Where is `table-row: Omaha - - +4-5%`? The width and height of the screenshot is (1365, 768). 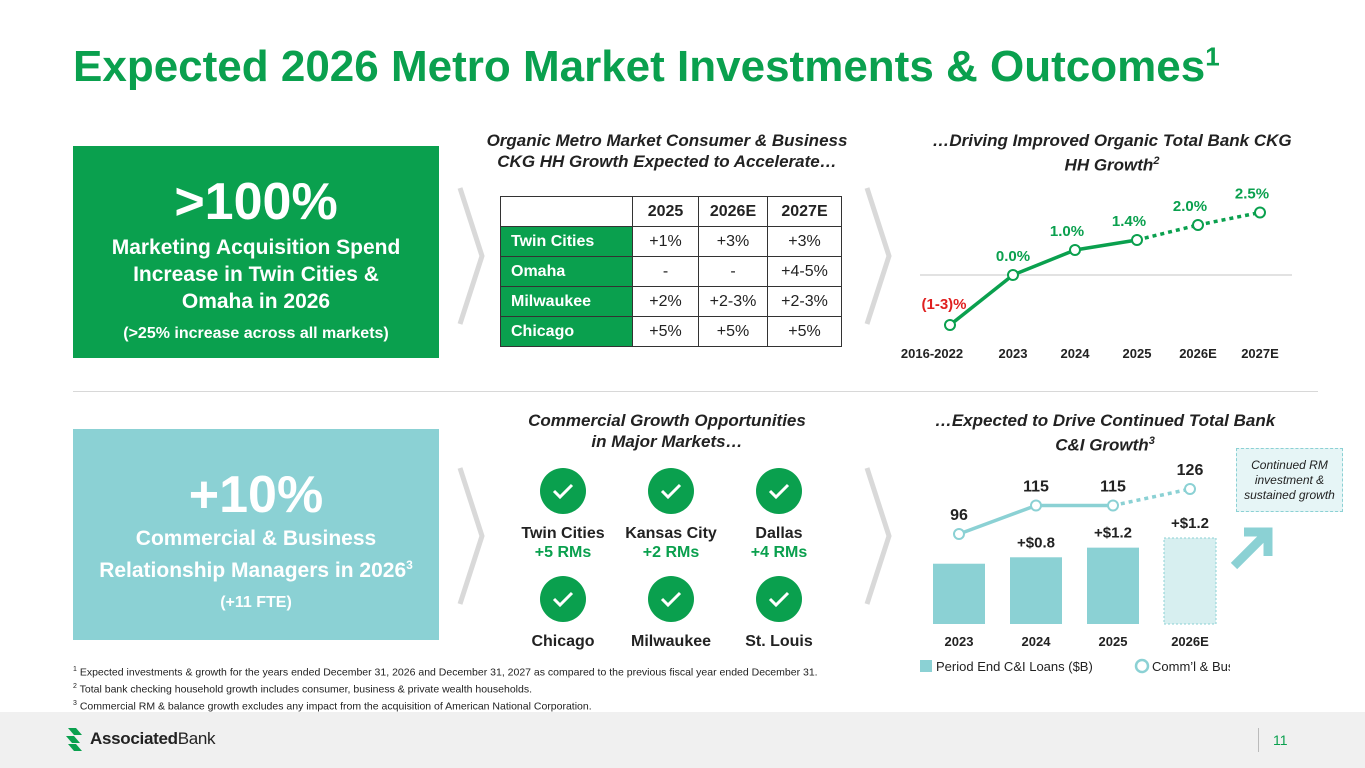
table-row: Omaha - - +4-5% is located at coordinates (671, 271).